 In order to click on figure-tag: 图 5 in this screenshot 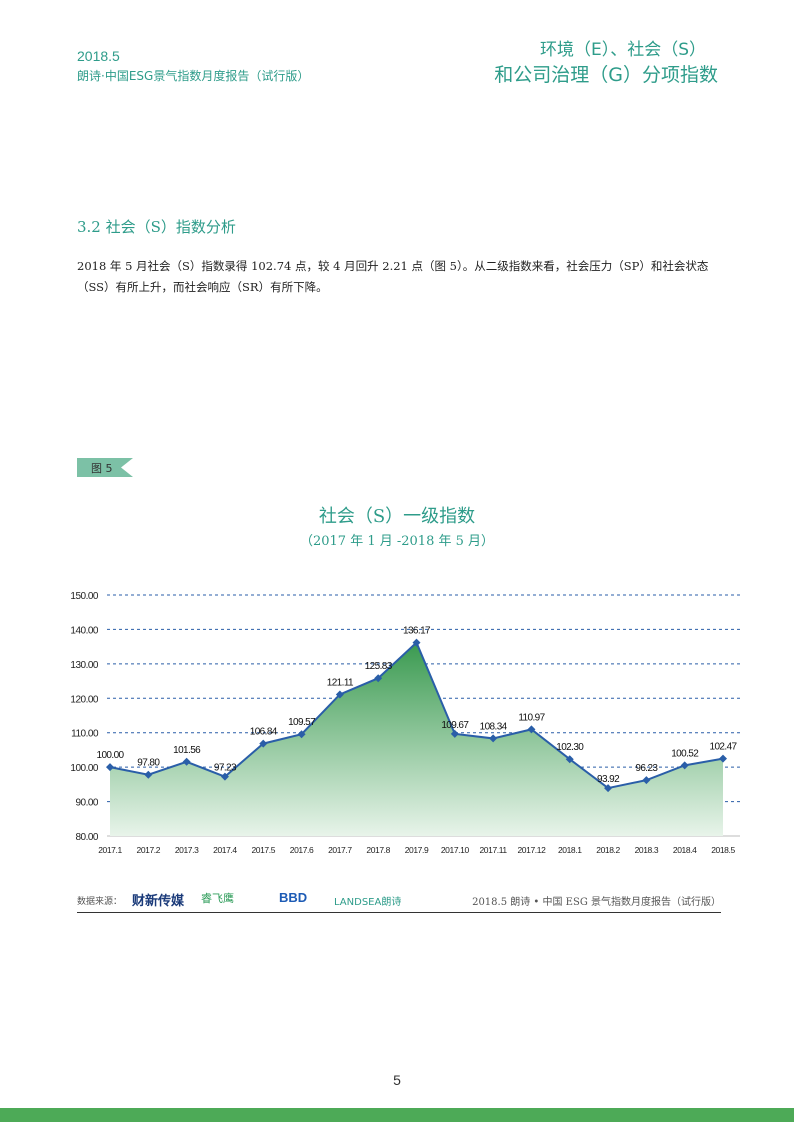, I will do `click(105, 467)`.